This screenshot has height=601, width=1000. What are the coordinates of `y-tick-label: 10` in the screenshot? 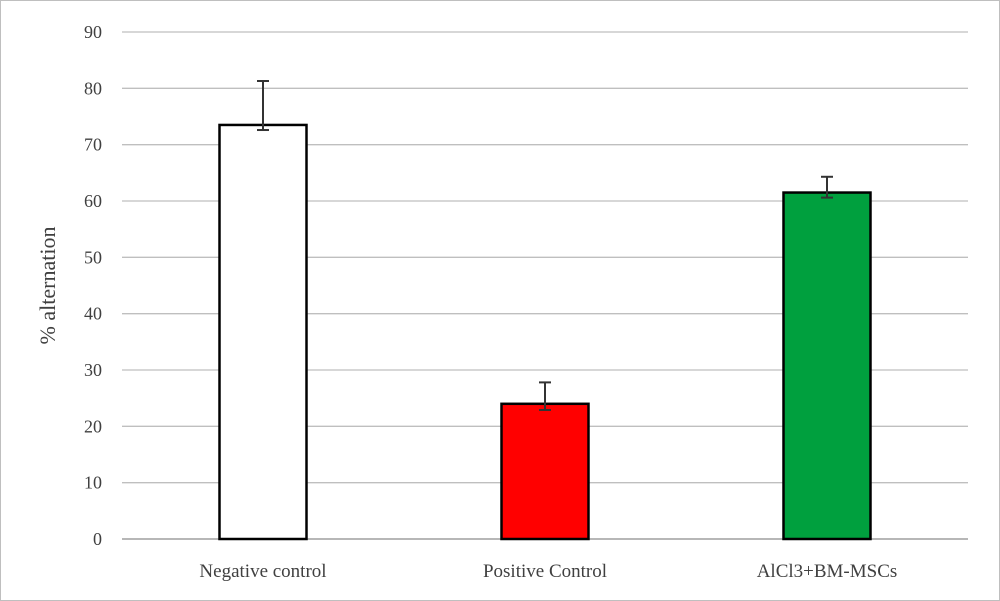 It's located at (93, 483).